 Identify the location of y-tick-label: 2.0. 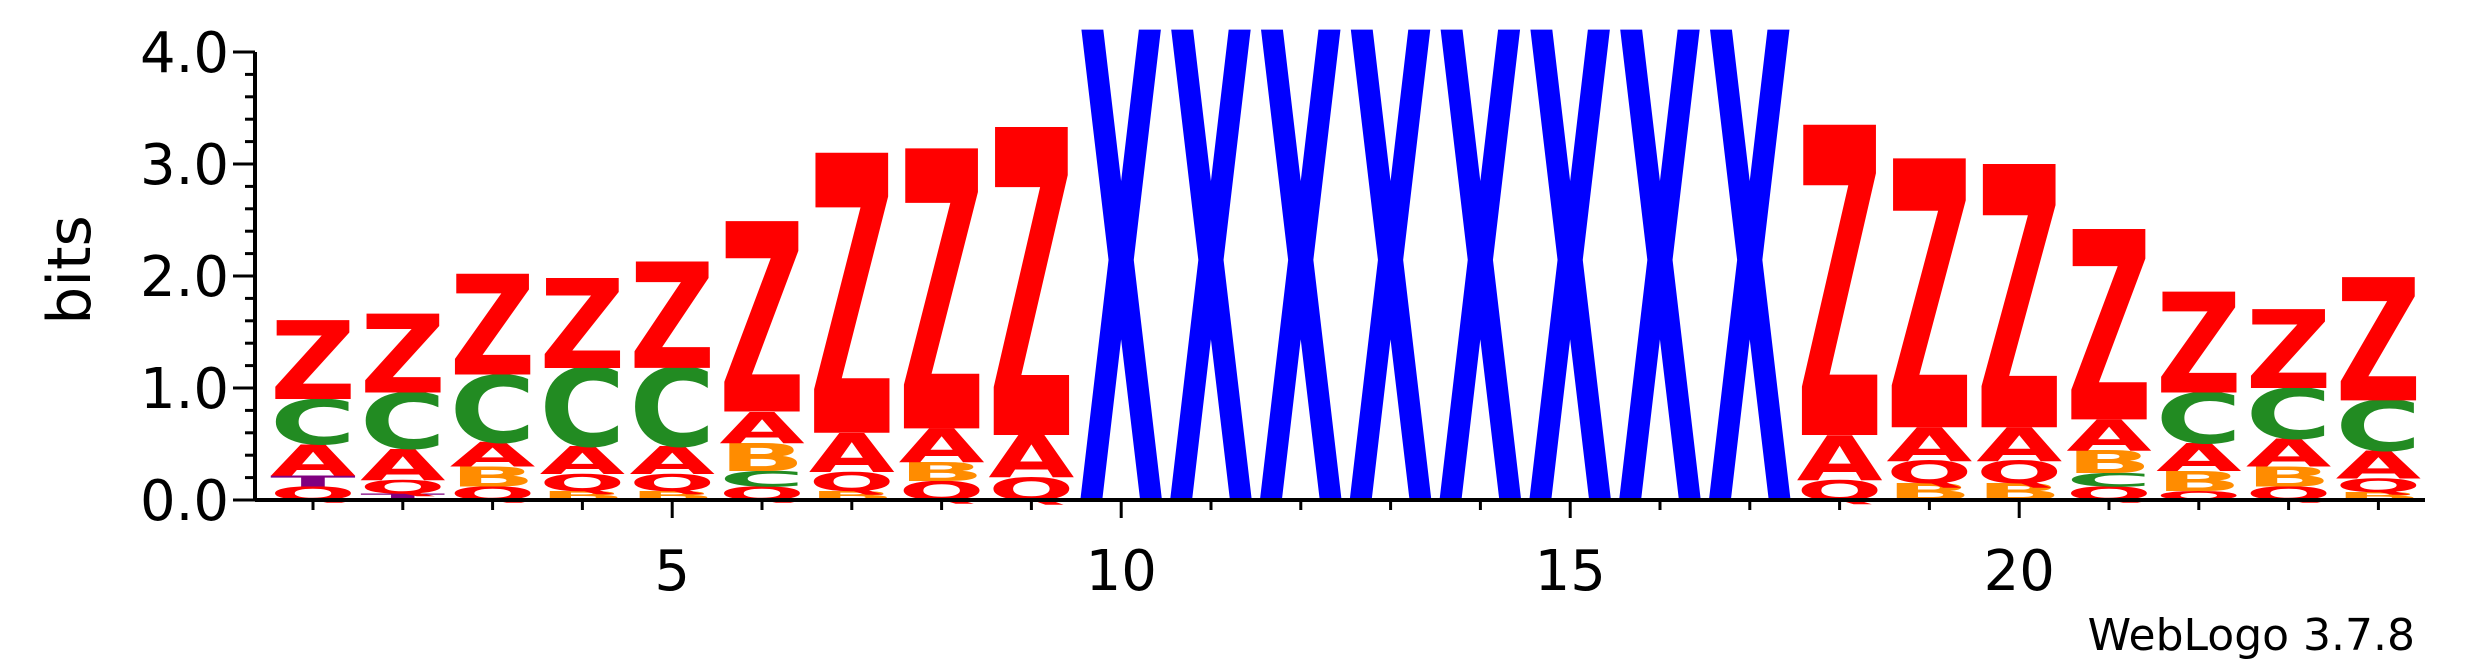
(184, 277).